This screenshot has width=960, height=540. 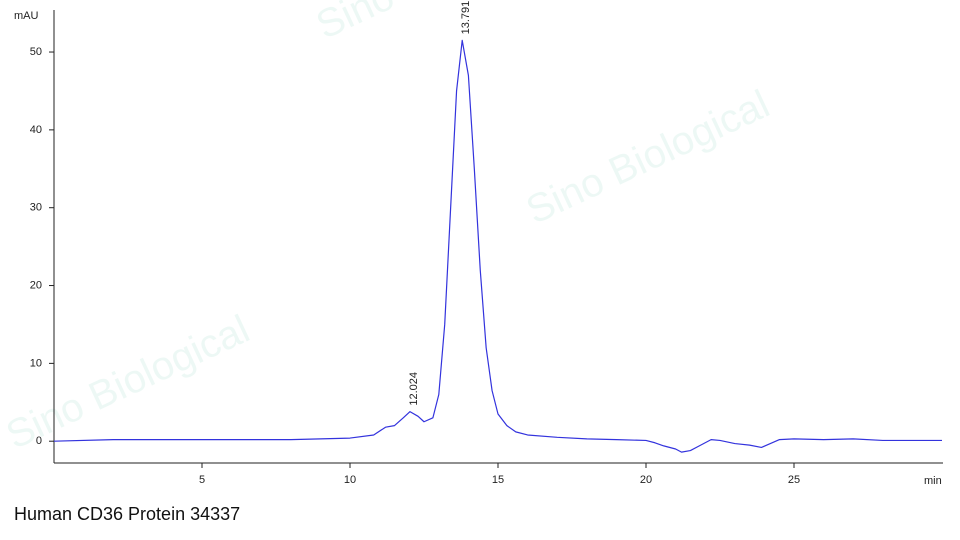 I want to click on x-tick-label: 25, so click(x=794, y=480).